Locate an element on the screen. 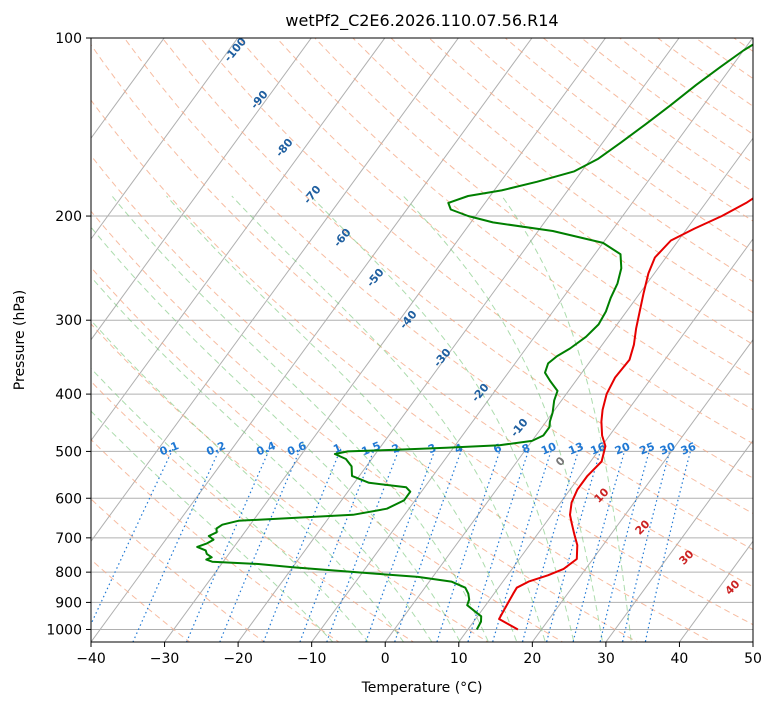  mixing-ratio-label: 36 is located at coordinates (688, 449).